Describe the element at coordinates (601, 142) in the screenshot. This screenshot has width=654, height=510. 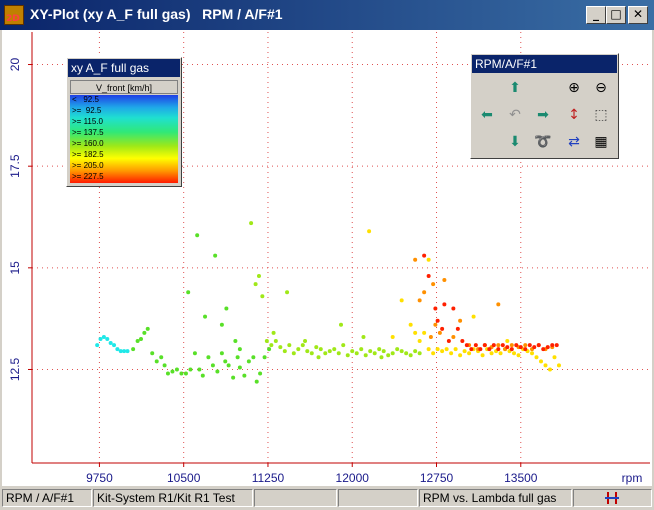
I see `calculator-icon: ▦` at that location.